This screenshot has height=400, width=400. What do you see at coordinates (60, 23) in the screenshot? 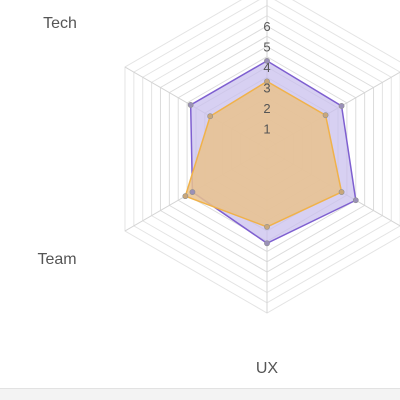
I see `axis-label-tech: Tech` at bounding box center [60, 23].